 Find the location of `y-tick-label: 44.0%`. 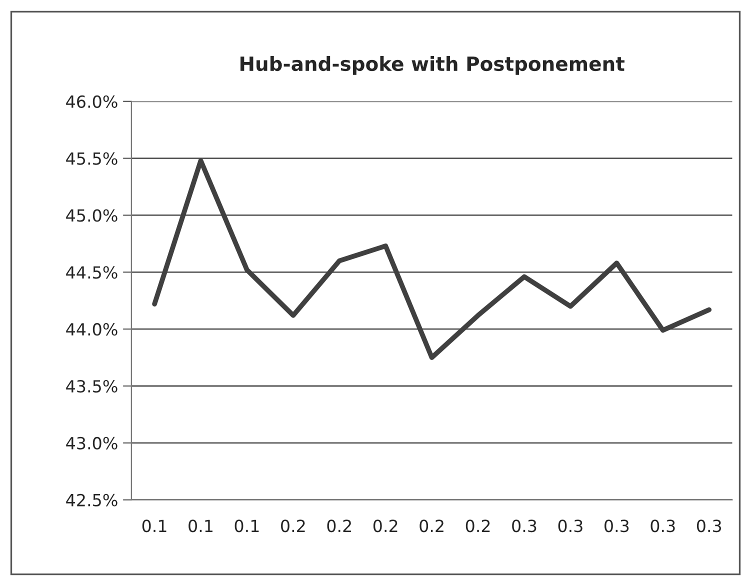

y-tick-label: 44.0% is located at coordinates (92, 329).